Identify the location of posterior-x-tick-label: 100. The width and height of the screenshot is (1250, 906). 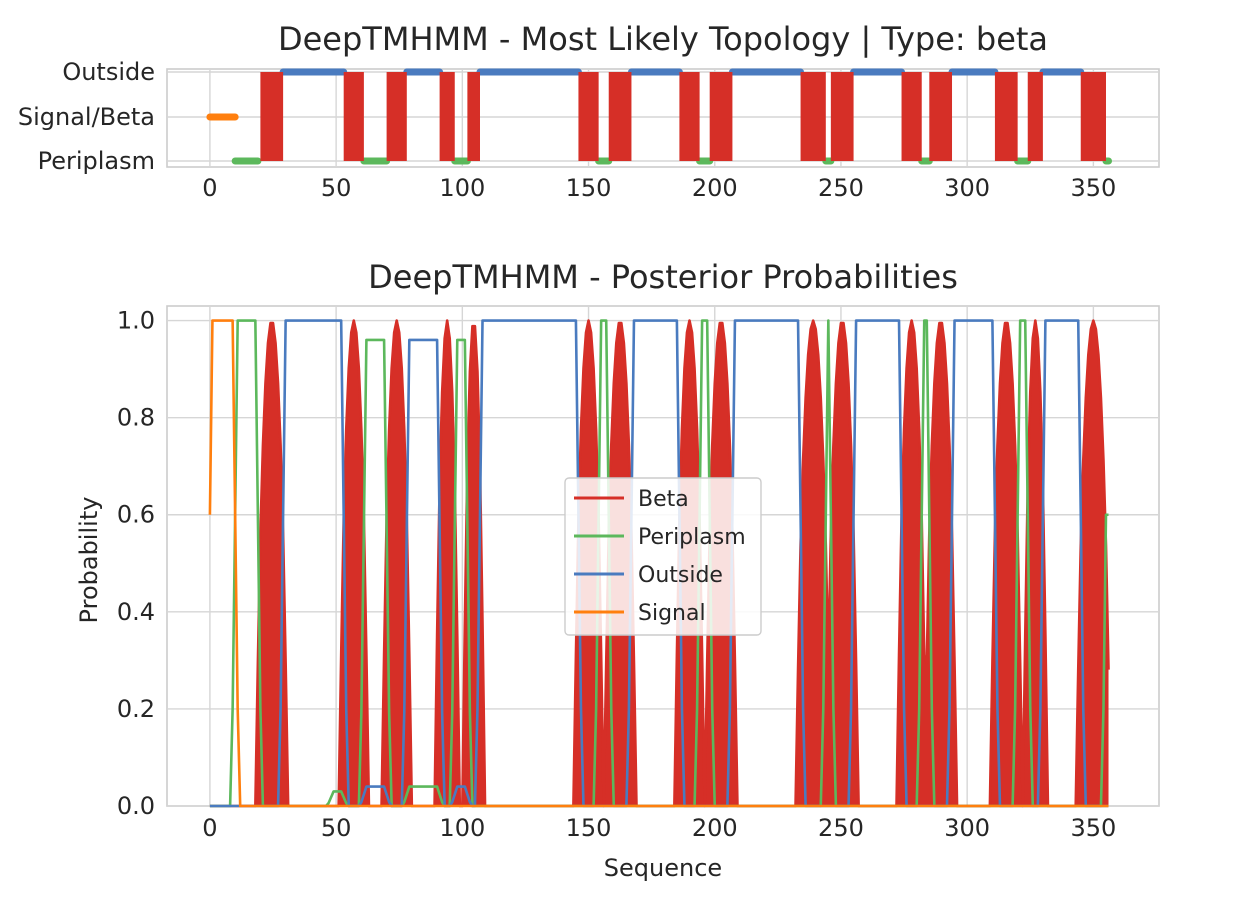
(462, 828).